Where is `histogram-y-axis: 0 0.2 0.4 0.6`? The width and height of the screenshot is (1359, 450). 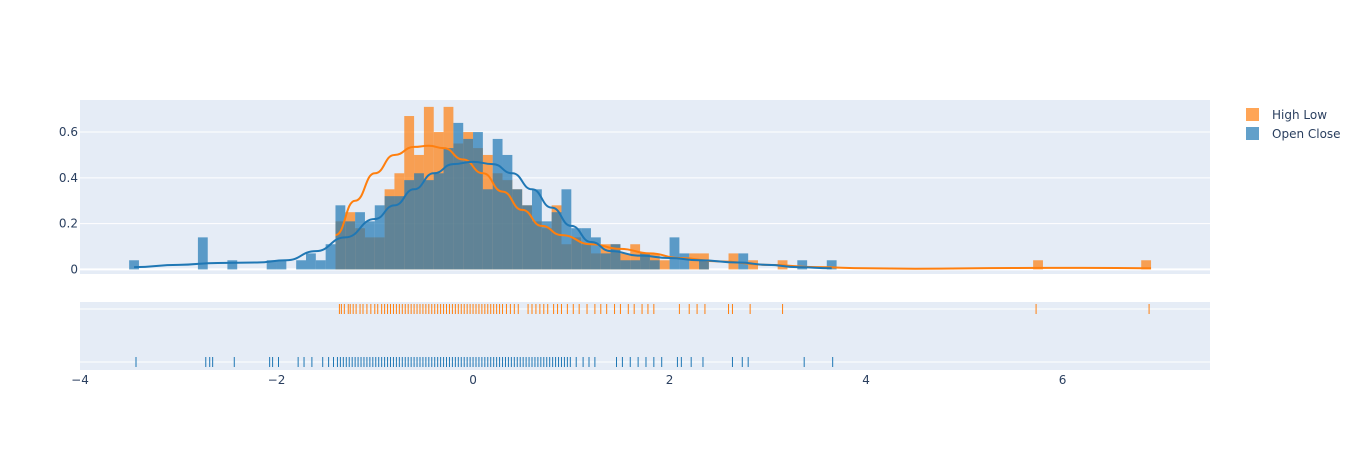 histogram-y-axis: 0 0.2 0.4 0.6 is located at coordinates (68, 200).